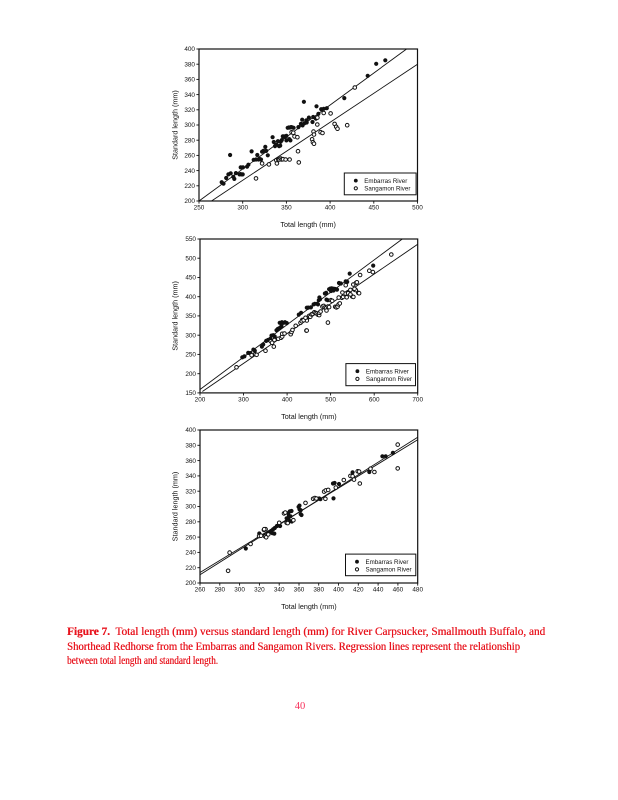 This screenshot has width=618, height=800. What do you see at coordinates (417, 400) in the screenshot?
I see `svg-text: 700` at bounding box center [417, 400].